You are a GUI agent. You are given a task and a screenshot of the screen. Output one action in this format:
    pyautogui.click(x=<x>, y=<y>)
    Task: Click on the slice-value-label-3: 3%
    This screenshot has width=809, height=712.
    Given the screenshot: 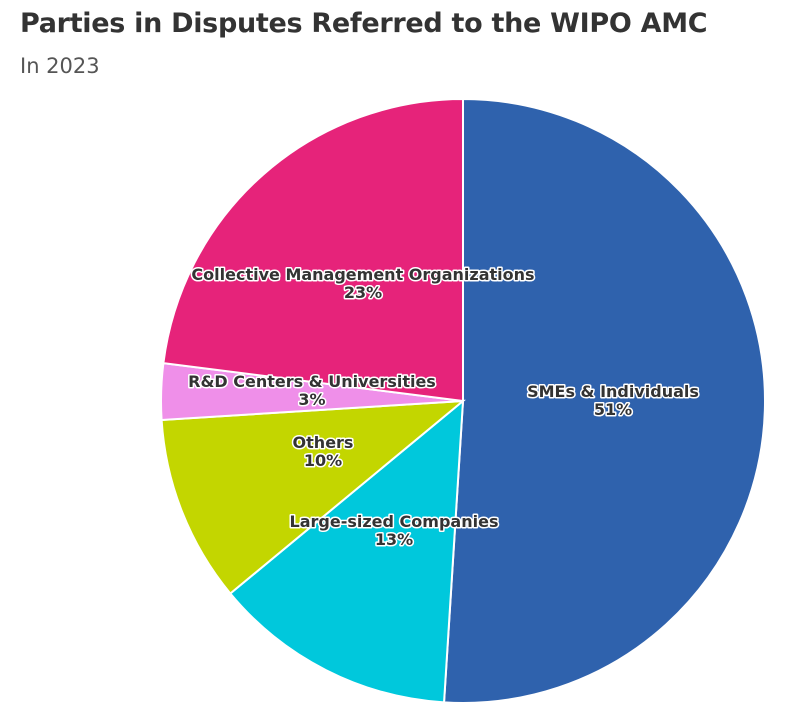 What is the action you would take?
    pyautogui.click(x=311, y=399)
    